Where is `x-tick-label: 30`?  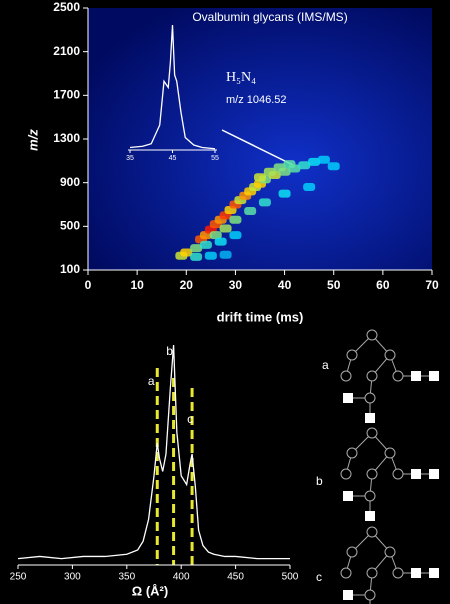 x-tick-label: 30 is located at coordinates (236, 285).